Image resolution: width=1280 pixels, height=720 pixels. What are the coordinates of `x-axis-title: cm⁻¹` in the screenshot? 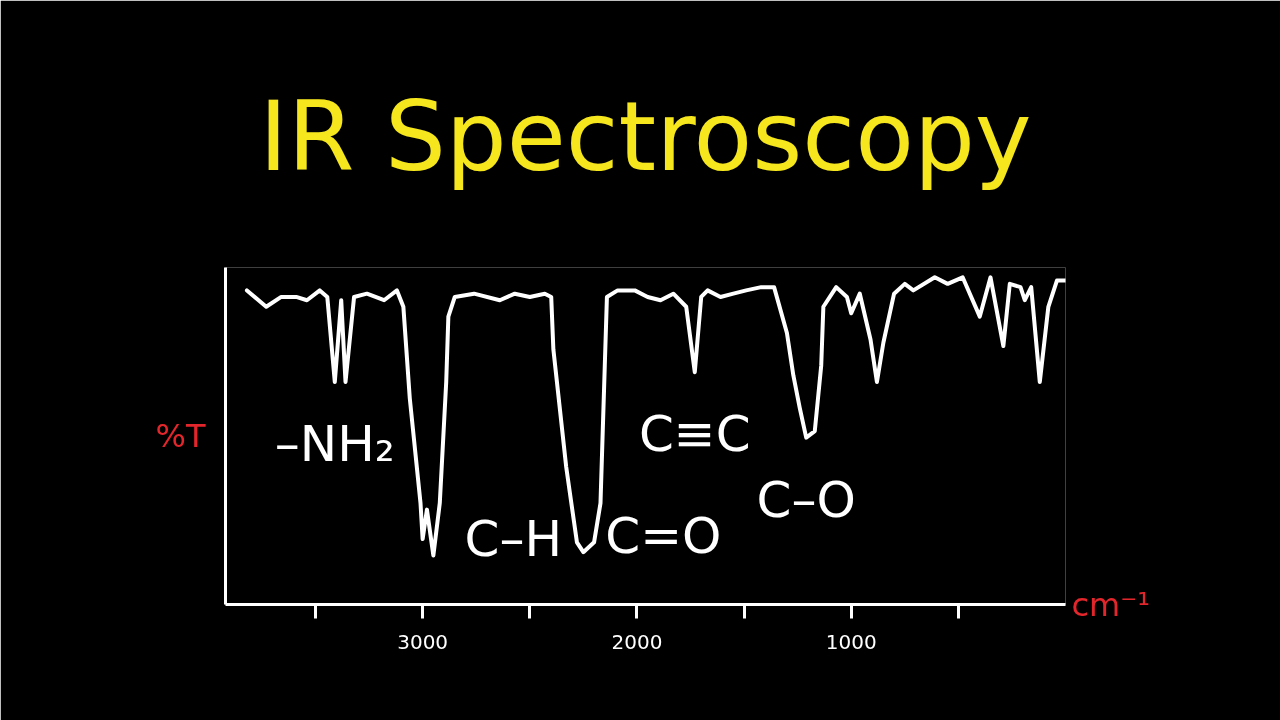 It's located at (1110, 604).